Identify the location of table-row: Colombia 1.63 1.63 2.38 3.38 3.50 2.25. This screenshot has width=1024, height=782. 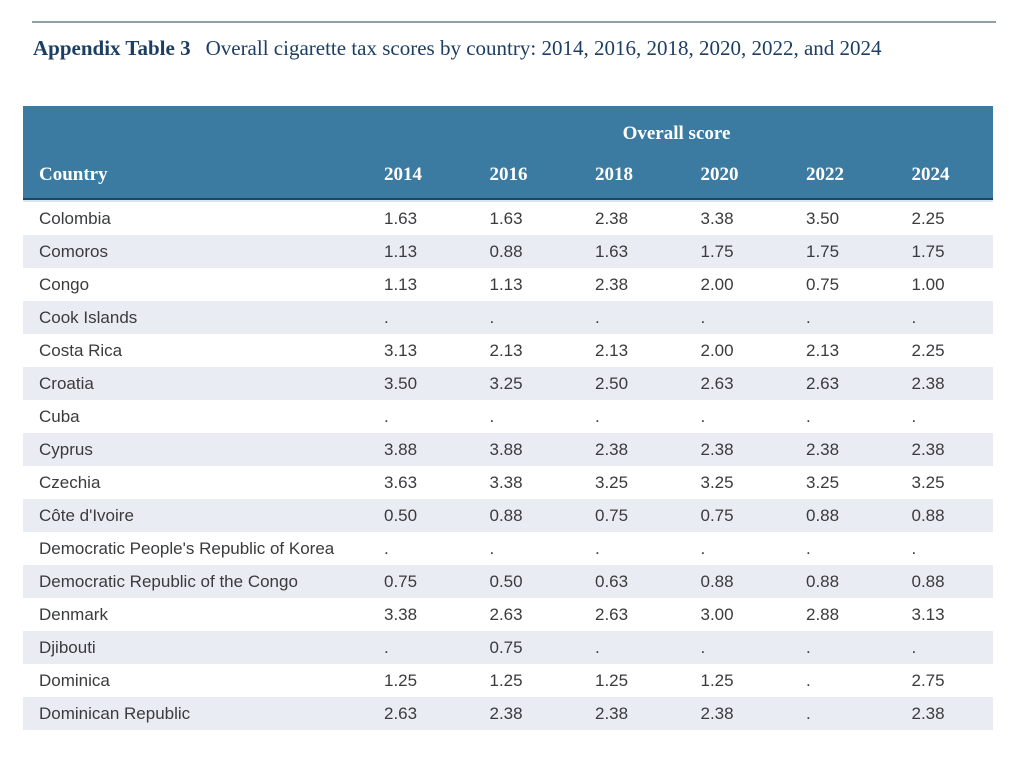
(508, 217).